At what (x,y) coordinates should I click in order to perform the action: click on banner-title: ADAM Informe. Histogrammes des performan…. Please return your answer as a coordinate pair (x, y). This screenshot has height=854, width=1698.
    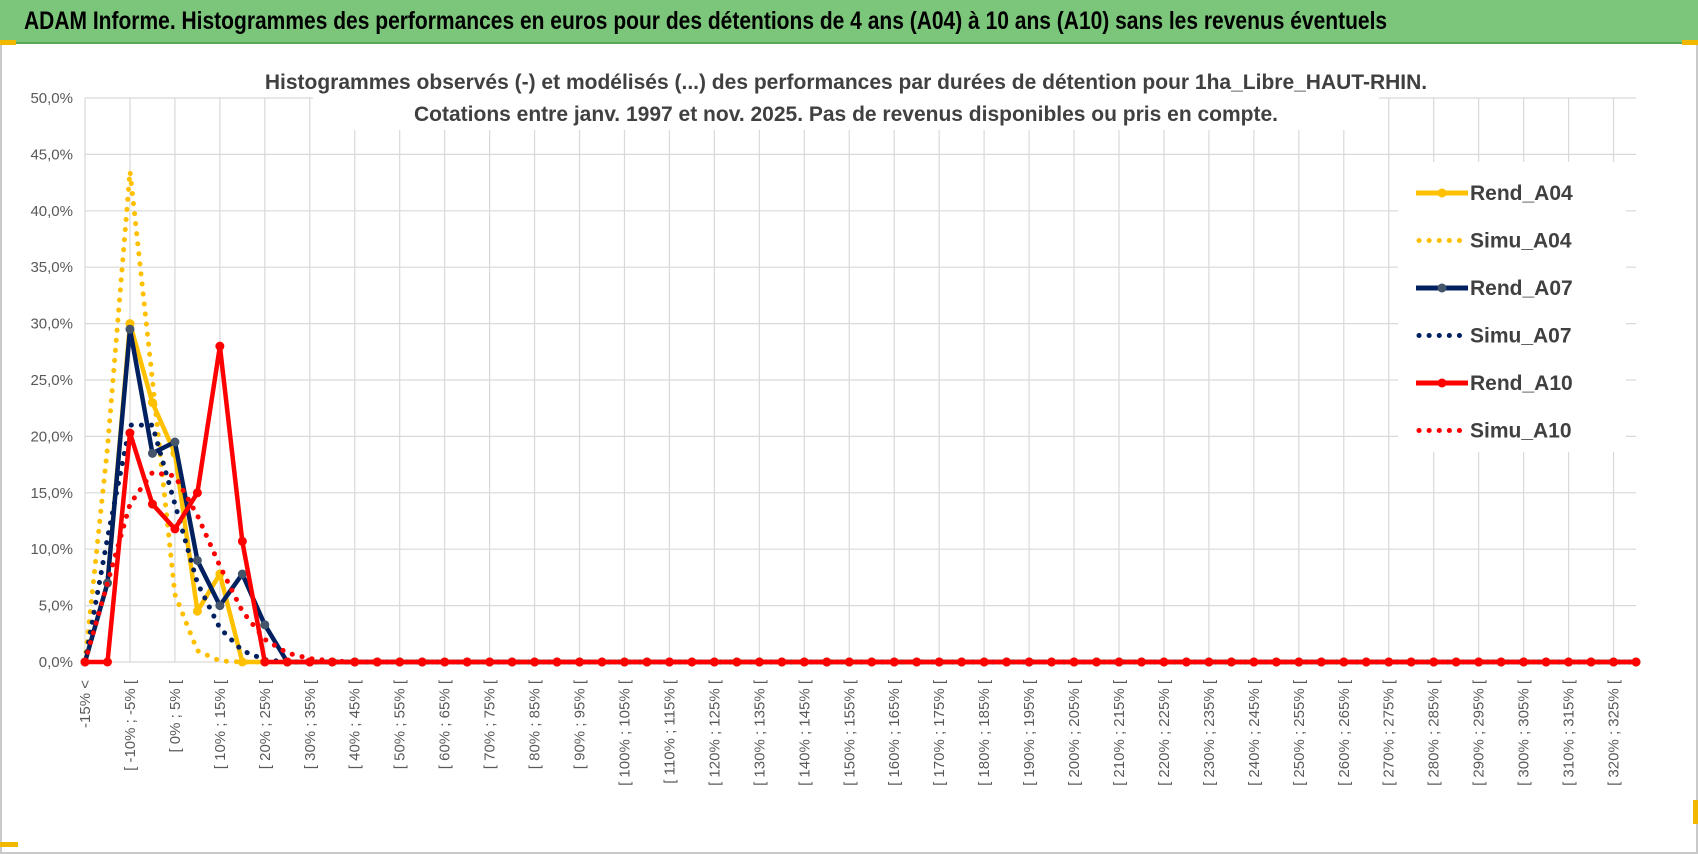
    Looking at the image, I should click on (706, 21).